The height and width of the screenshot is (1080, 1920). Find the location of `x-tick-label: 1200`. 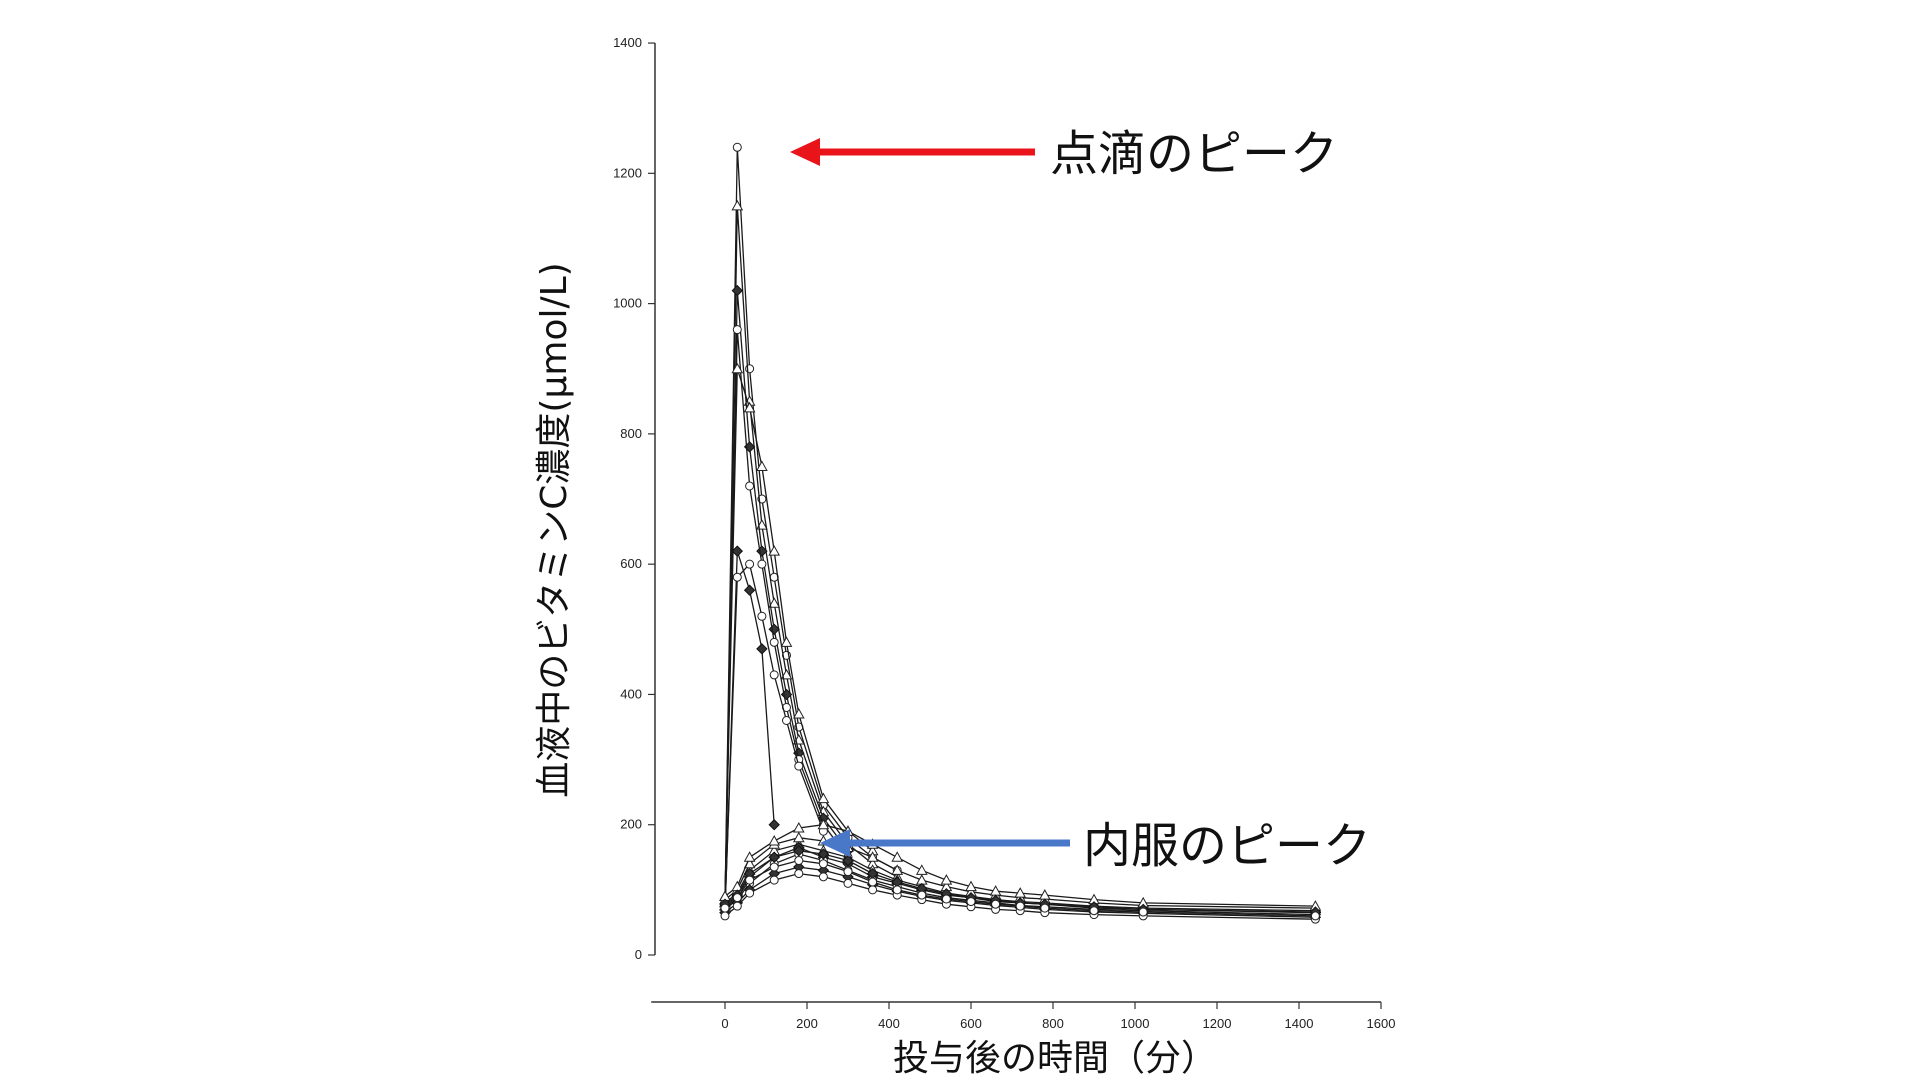

x-tick-label: 1200 is located at coordinates (1217, 1023).